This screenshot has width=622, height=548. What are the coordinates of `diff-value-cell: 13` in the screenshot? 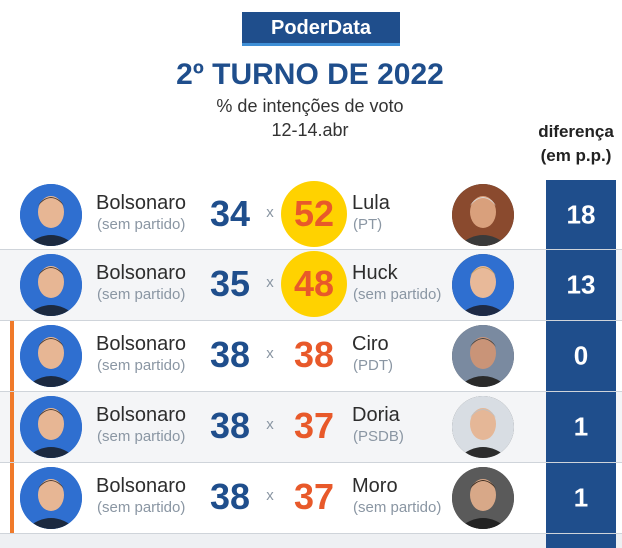 It's located at (581, 285).